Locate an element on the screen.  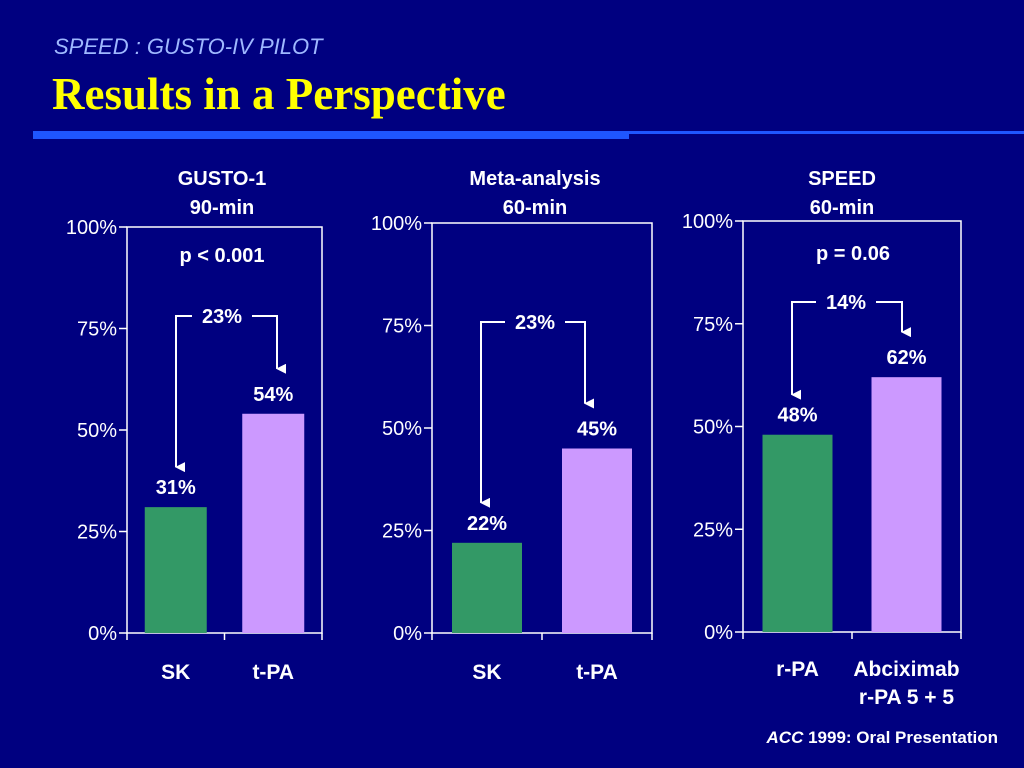
p-value-label: p = 0.06 is located at coordinates (853, 254).